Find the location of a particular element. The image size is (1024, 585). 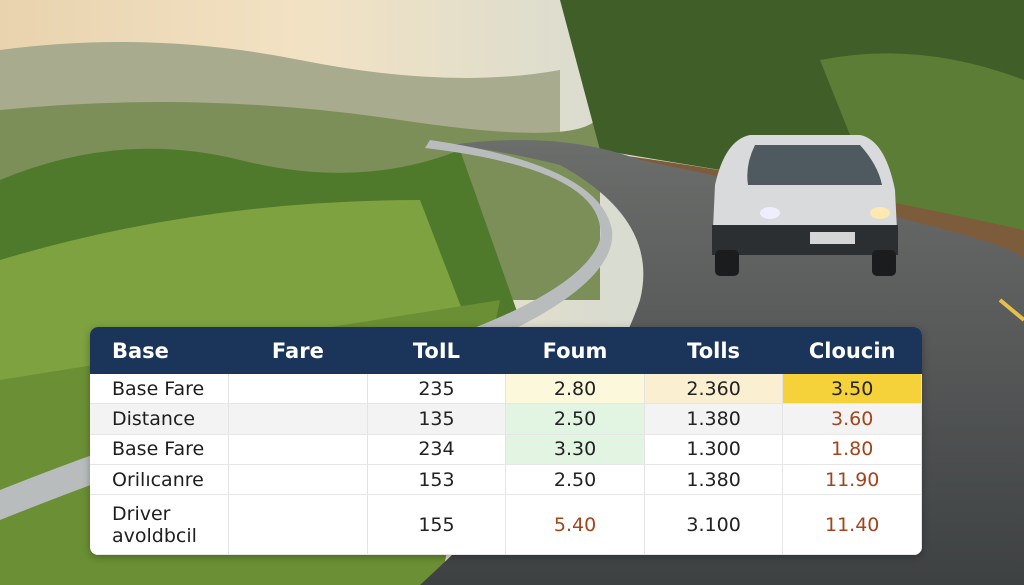

table-cell: 2.80 is located at coordinates (575, 389).